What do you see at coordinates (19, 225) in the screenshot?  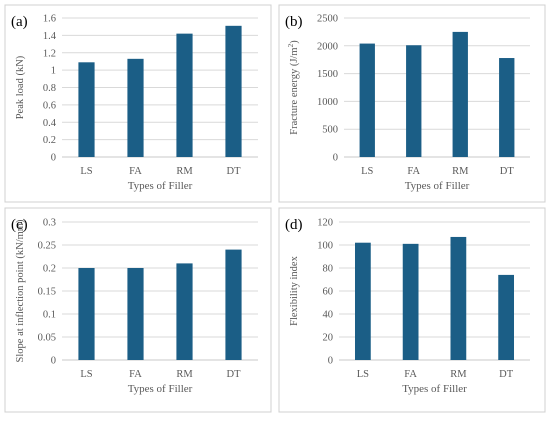 I see `panel-label: (c)` at bounding box center [19, 225].